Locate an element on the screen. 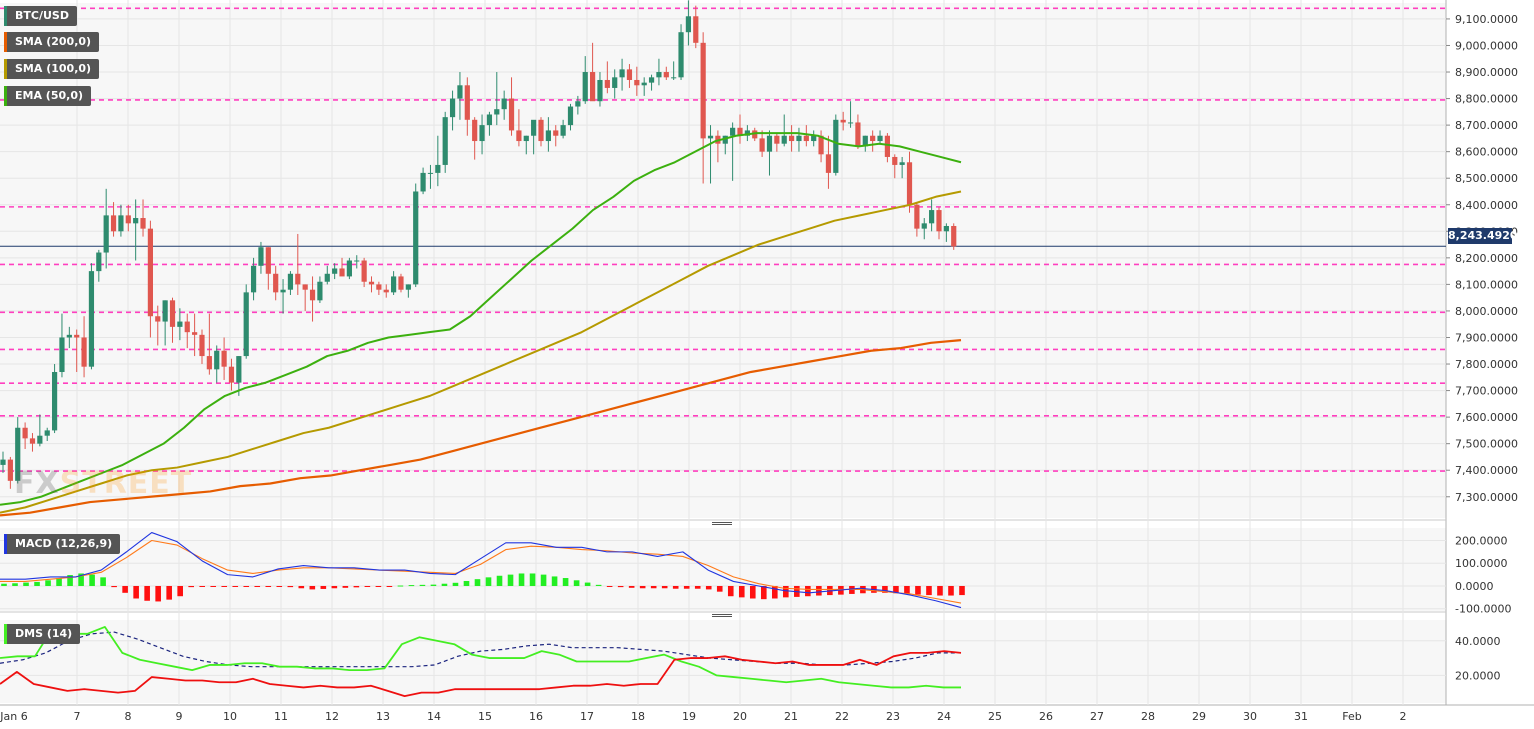 The height and width of the screenshot is (729, 1534). legend-symbol-label: BTC/USD is located at coordinates (42, 15).